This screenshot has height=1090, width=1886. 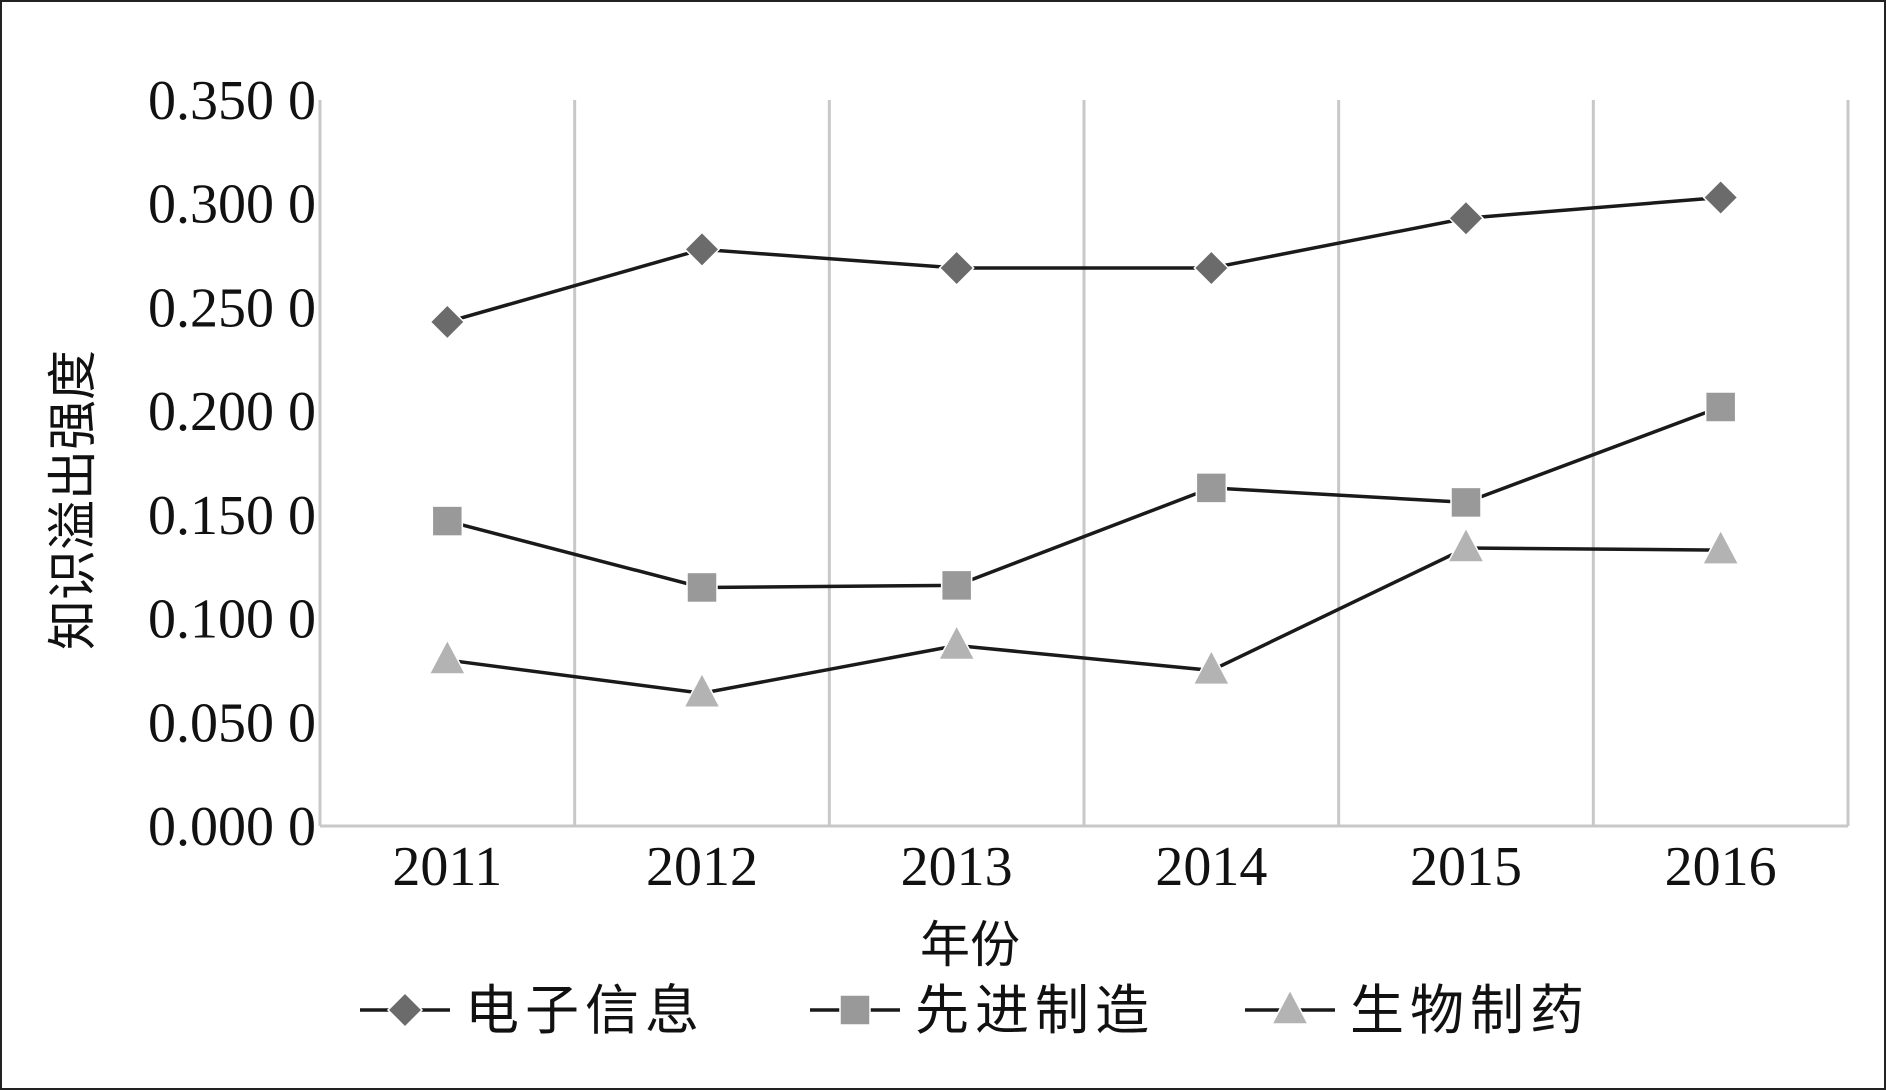 I want to click on y-tick-label: 0.200 0, so click(x=232, y=412).